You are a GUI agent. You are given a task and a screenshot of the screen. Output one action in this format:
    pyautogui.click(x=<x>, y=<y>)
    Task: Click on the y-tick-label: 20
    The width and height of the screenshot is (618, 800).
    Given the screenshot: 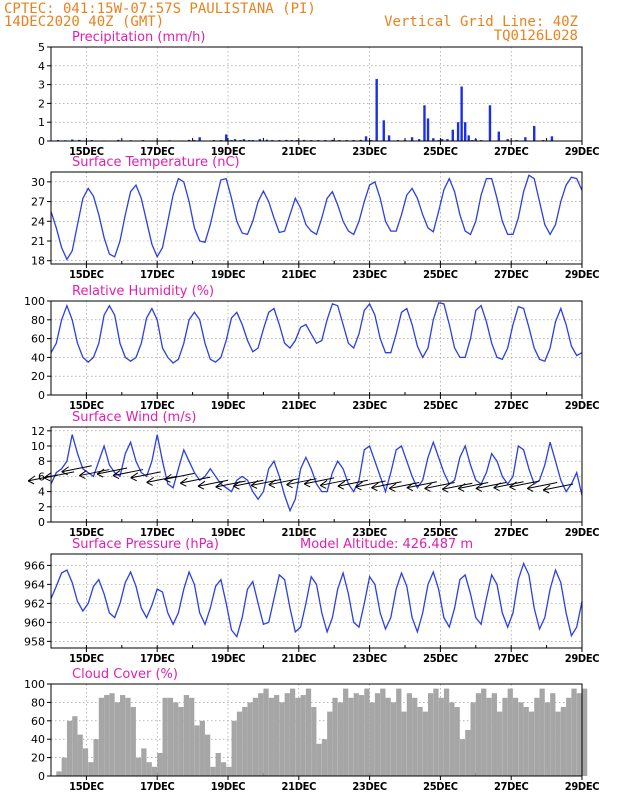 What is the action you would take?
    pyautogui.click(x=38, y=758)
    